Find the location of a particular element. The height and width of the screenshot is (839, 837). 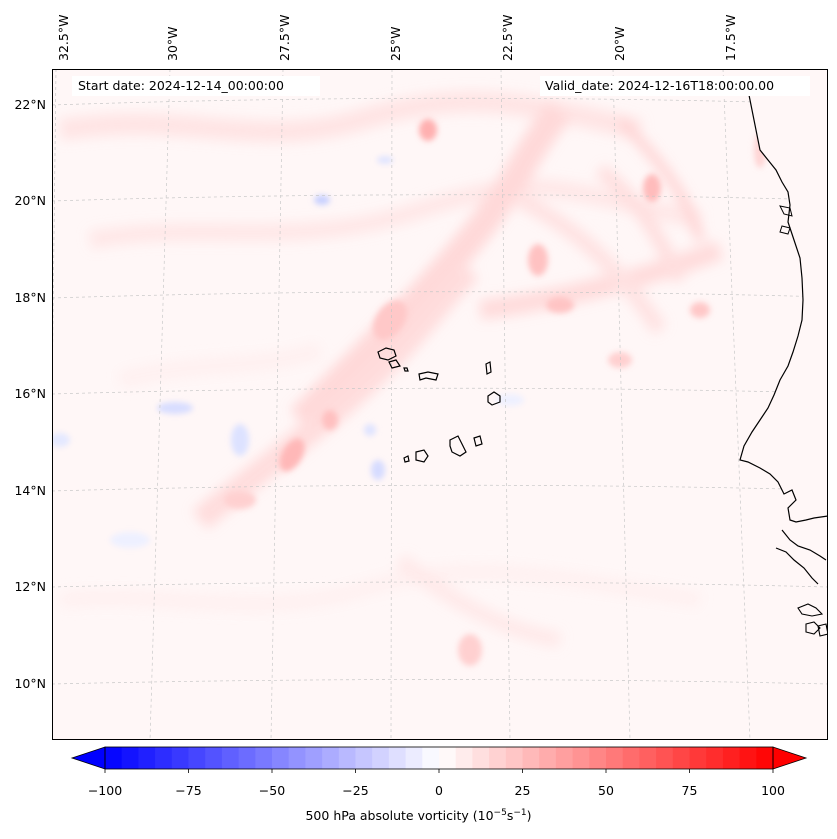

lon-label-32-5w: 32.5°W is located at coordinates (63, 37).